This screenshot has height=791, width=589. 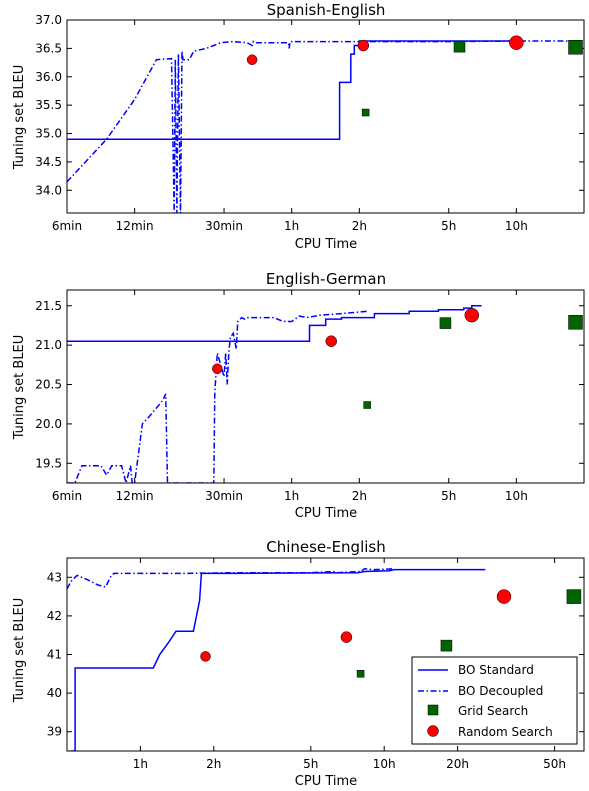 I want to click on legend-circle-marker, so click(x=433, y=731).